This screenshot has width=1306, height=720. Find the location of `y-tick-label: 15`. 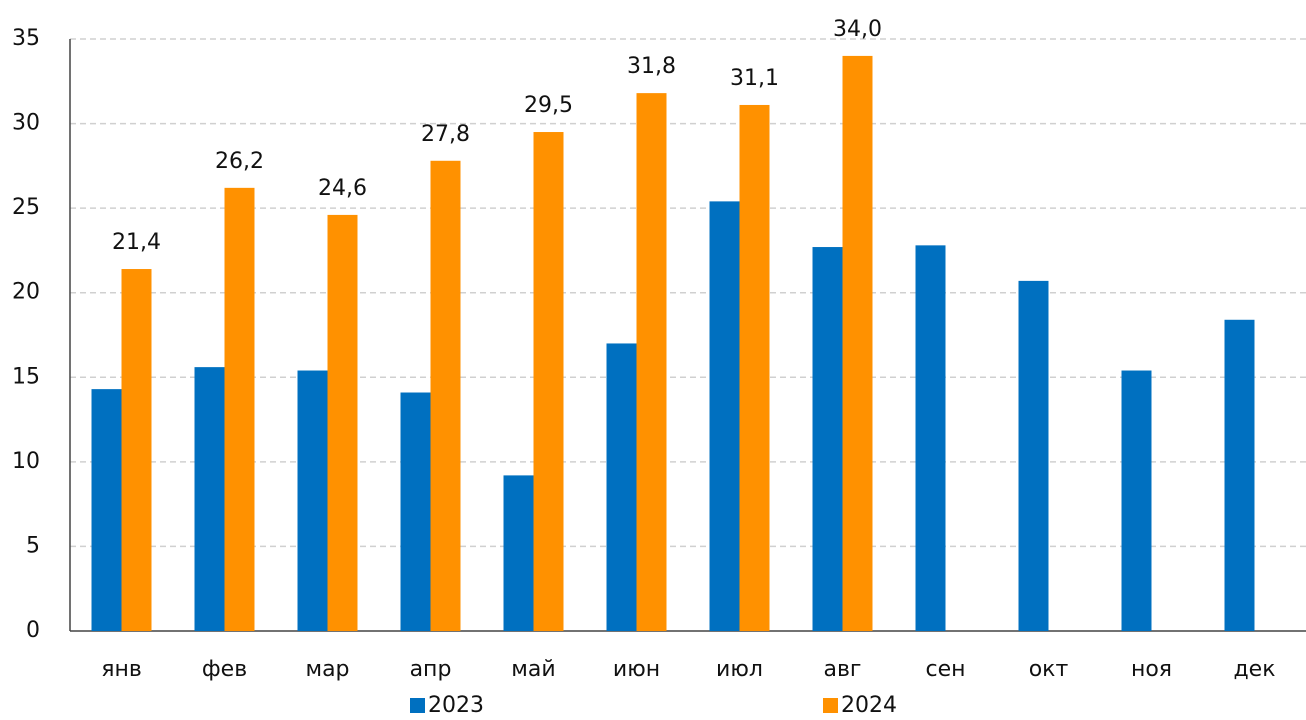

y-tick-label: 15 is located at coordinates (26, 376).